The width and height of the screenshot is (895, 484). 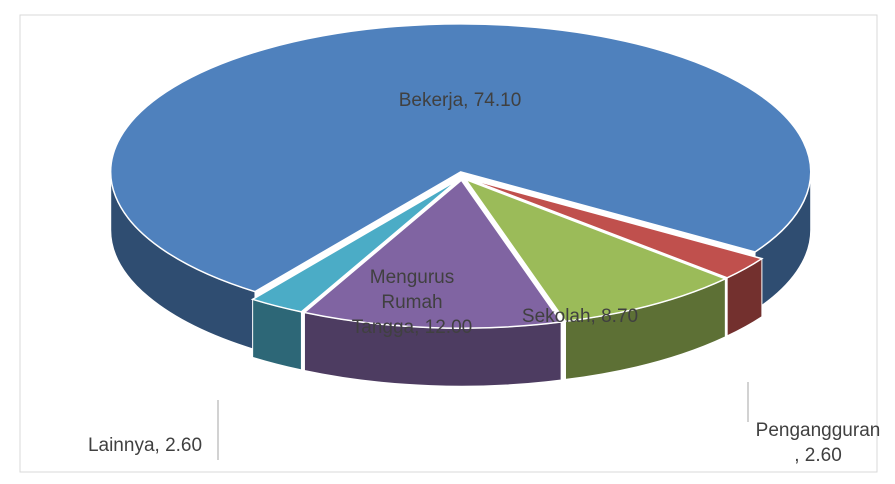 I want to click on data-label: Sekolah, 8.70, so click(x=580, y=316).